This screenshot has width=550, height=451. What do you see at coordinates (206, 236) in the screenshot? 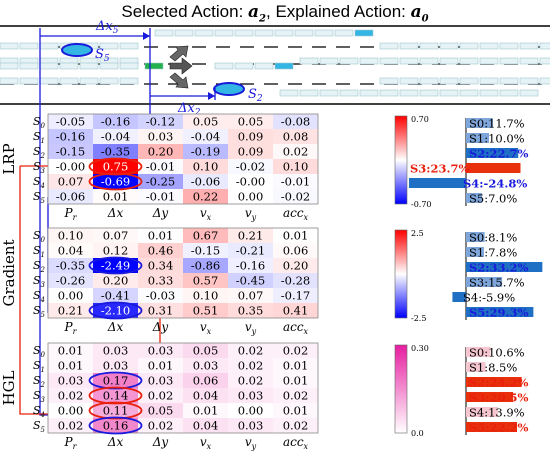
I see `heatmap-value: 0.67` at bounding box center [206, 236].